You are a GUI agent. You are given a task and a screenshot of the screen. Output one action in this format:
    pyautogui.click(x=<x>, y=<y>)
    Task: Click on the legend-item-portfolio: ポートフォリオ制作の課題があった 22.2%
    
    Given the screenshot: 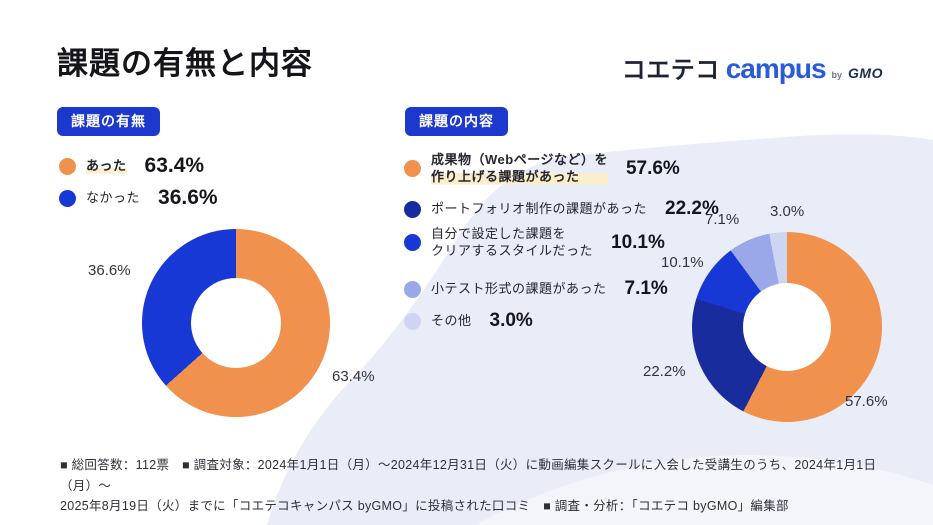 What is the action you would take?
    pyautogui.click(x=561, y=209)
    